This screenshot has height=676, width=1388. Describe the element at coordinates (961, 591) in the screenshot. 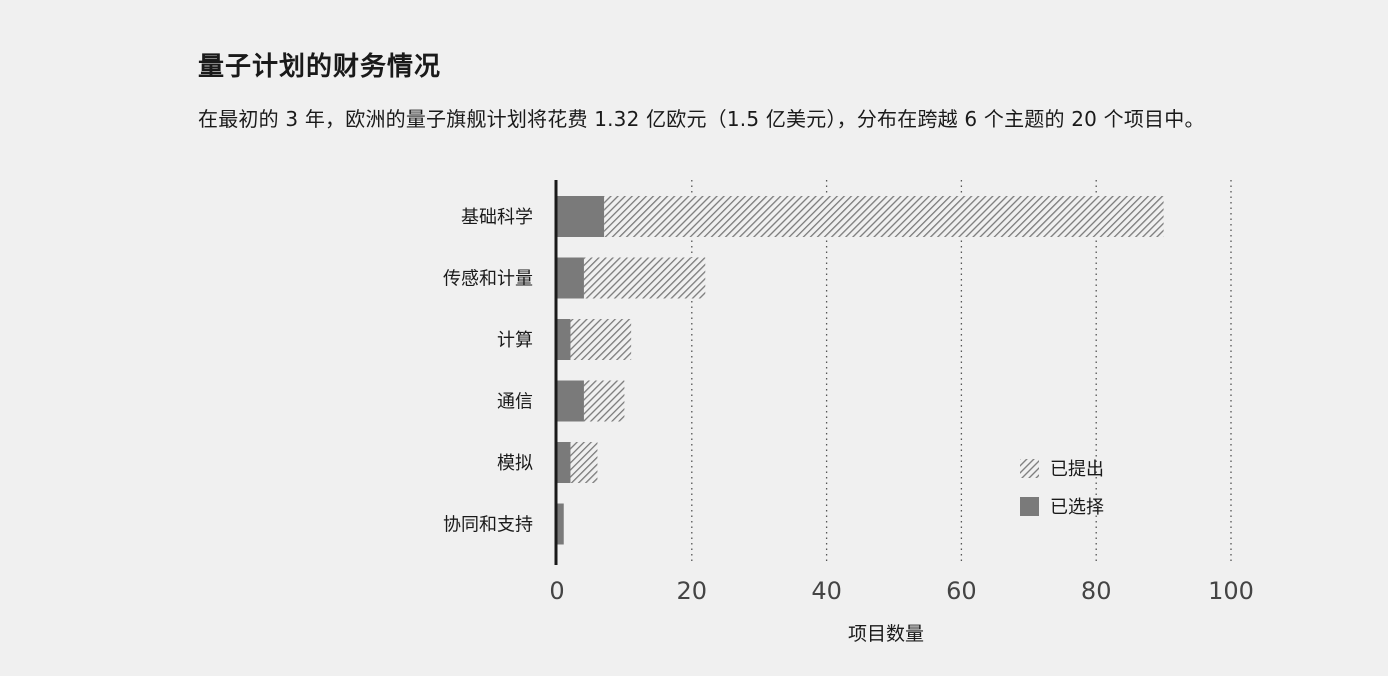

I see `x-tick-label-60: 60` at that location.